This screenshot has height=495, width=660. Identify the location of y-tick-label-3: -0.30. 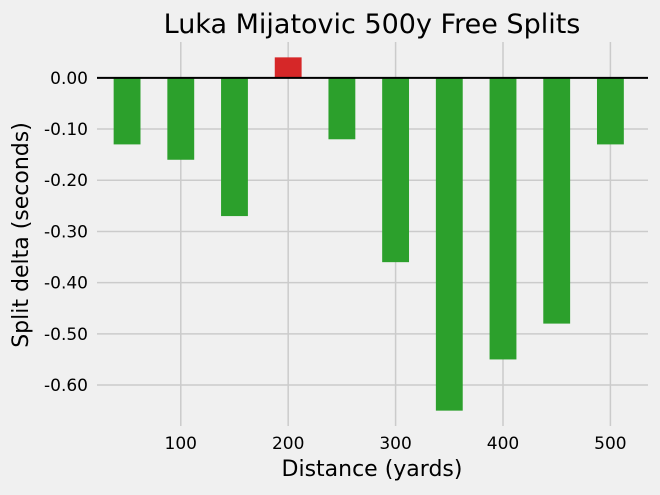
(66, 232).